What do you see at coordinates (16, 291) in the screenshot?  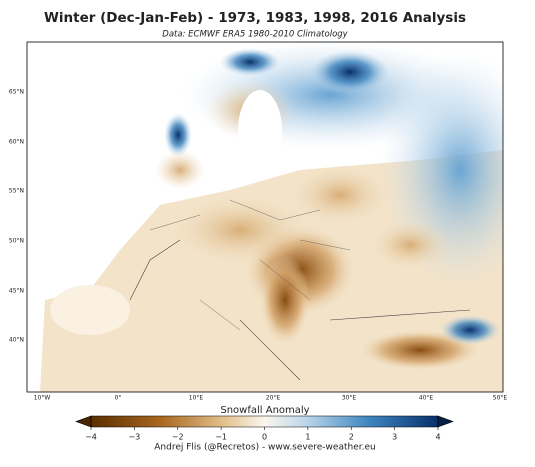 I see `lat-label: 45°N` at bounding box center [16, 291].